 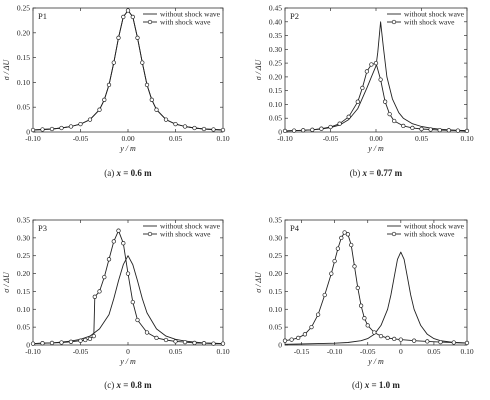 What do you see at coordinates (302, 351) in the screenshot?
I see `x-tick-label: -0.15` at bounding box center [302, 351].